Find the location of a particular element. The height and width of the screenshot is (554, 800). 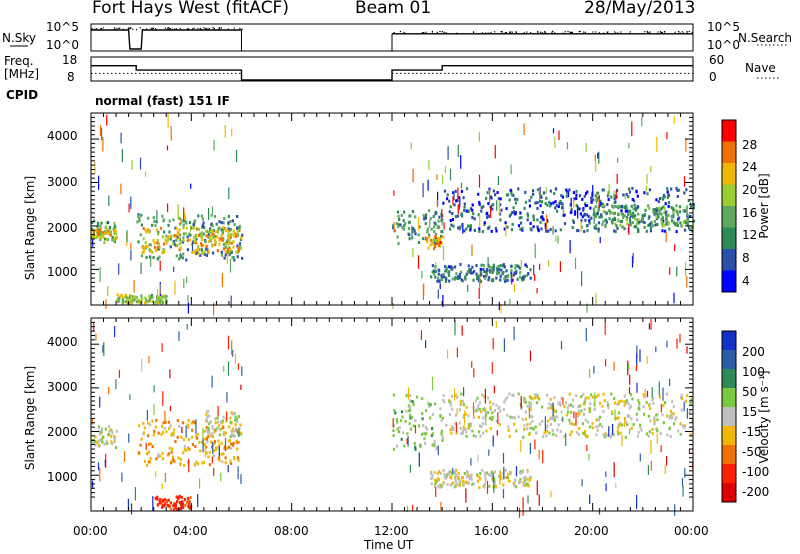

velocity-cbar-tick: 15 is located at coordinates (750, 412).